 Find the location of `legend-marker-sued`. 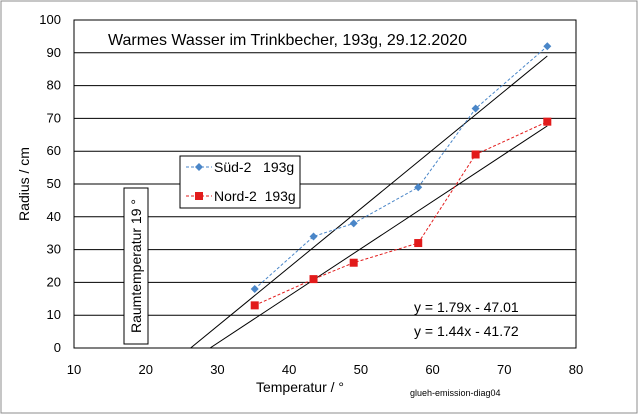

legend-marker-sued is located at coordinates (199, 167).